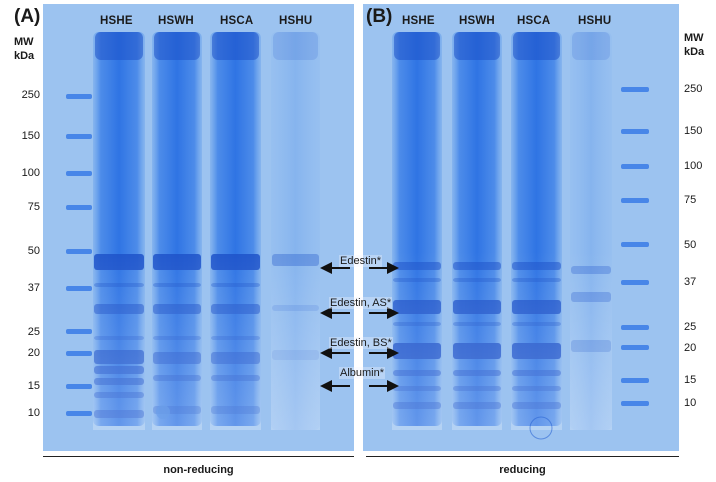  What do you see at coordinates (595, 21) in the screenshot?
I see `panel-b-lane-4-label: HSHU` at bounding box center [595, 21].